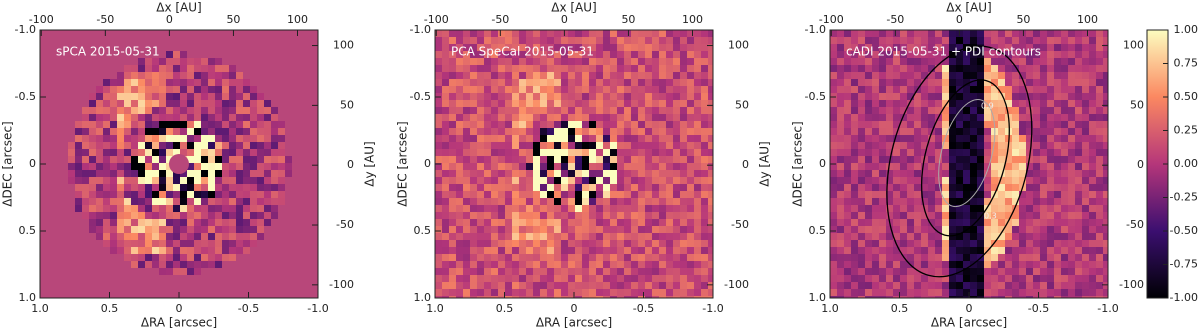 Image resolution: width=1200 pixels, height=335 pixels. What do you see at coordinates (522, 52) in the screenshot?
I see `panel-title: PCA SpeCal 2015-05-31` at bounding box center [522, 52].